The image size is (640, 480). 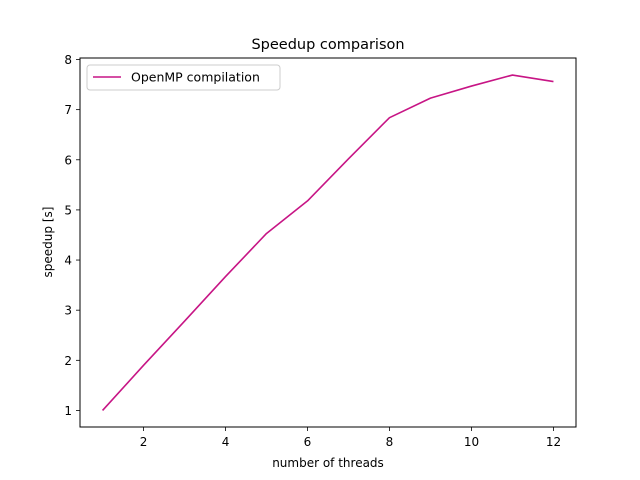 I want to click on y-tick-label: 7, so click(x=68, y=110).